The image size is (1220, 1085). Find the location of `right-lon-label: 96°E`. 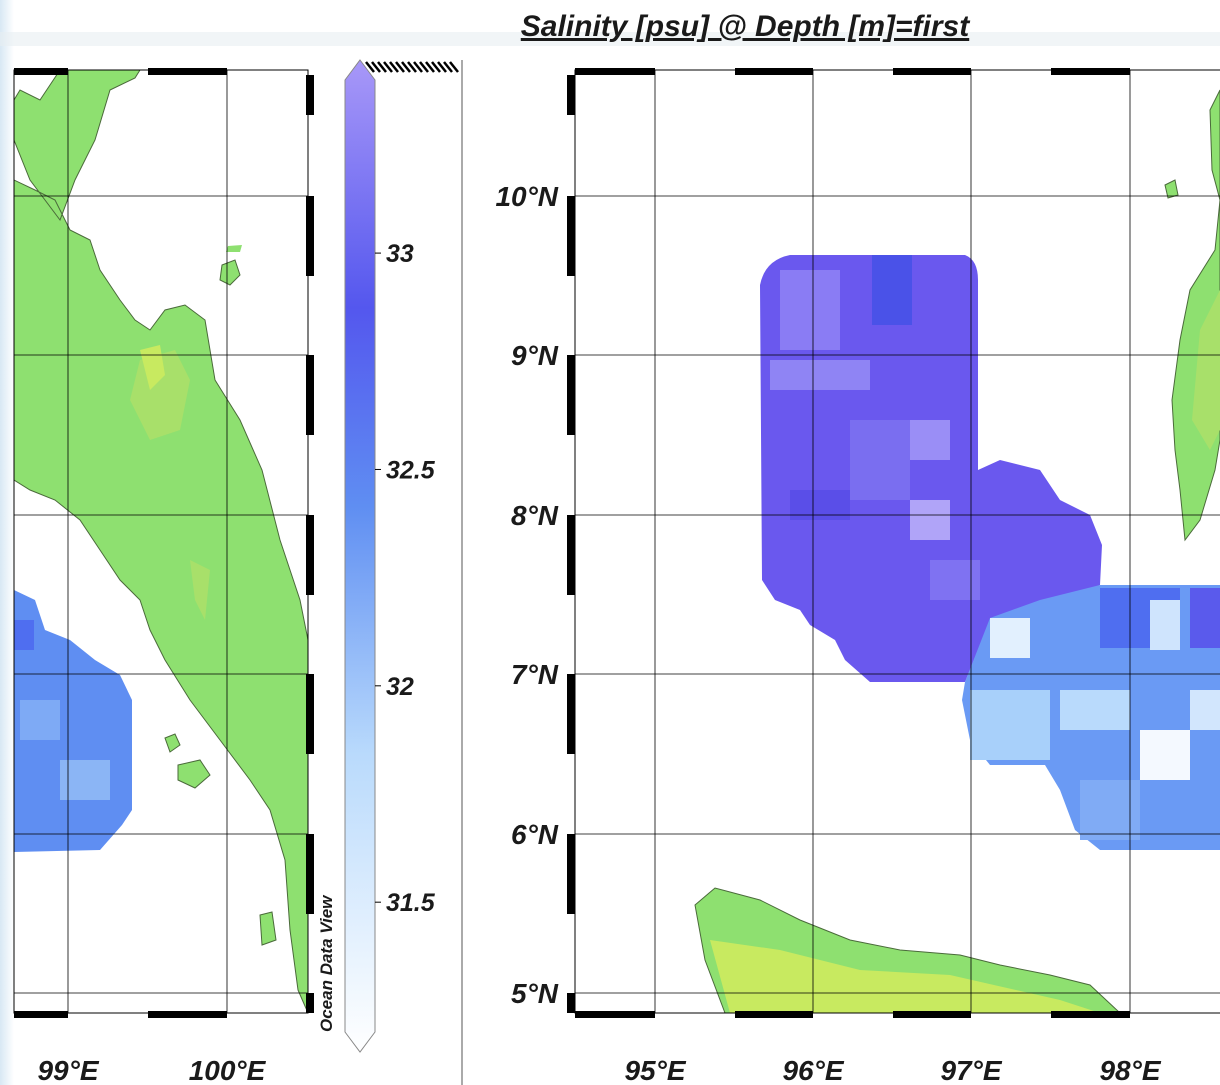

right-lon-label: 96°E is located at coordinates (813, 1070).